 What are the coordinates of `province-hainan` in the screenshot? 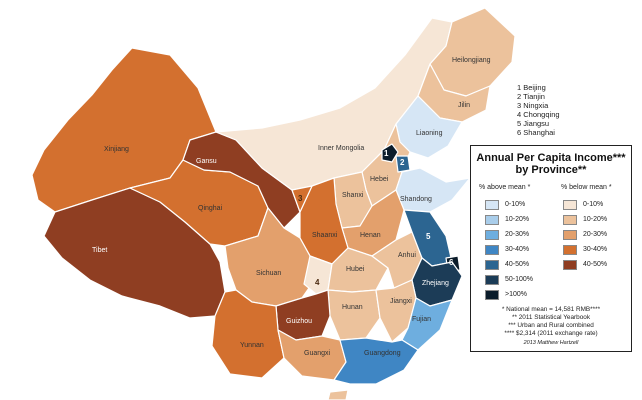 It's located at (338, 394).